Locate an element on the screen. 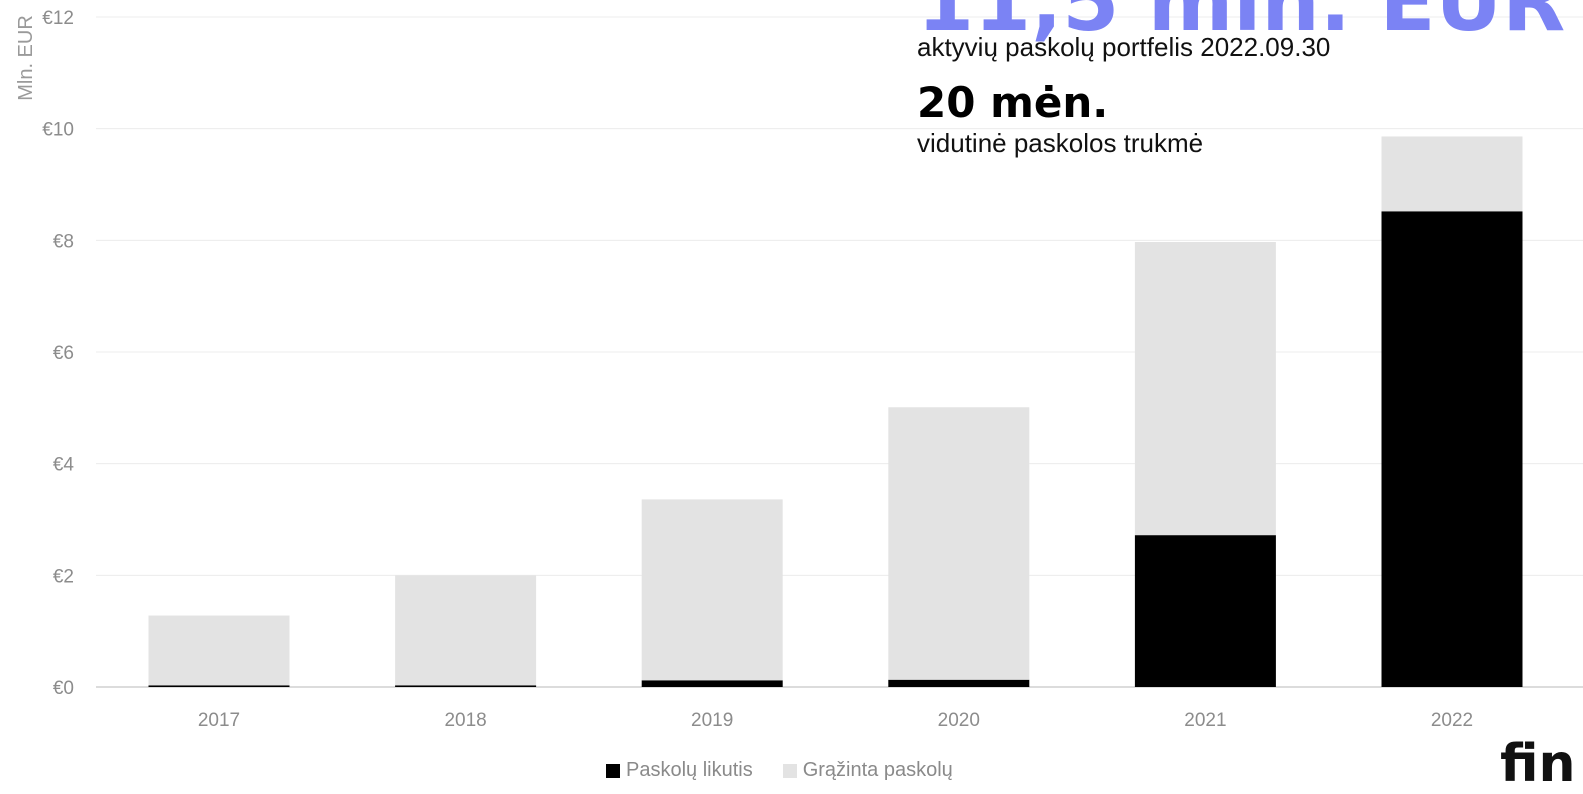 Image resolution: width=1583 pixels, height=794 pixels. y-tick-label: €4 is located at coordinates (64, 465).